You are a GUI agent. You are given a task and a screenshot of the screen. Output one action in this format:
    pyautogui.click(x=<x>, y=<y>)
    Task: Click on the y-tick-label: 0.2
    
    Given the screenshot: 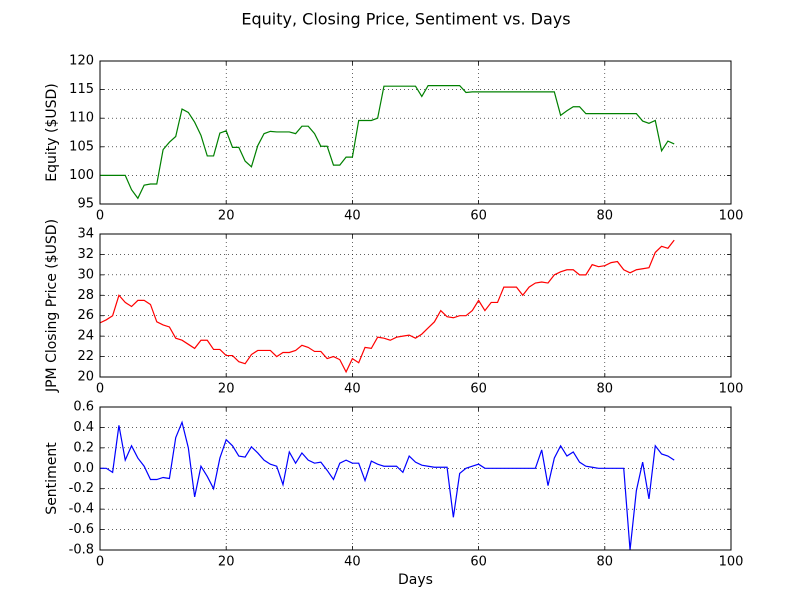 What is the action you would take?
    pyautogui.click(x=83, y=447)
    